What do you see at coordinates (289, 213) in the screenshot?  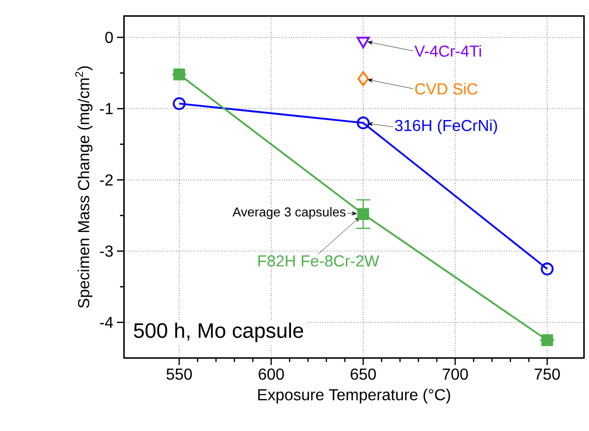 I see `annotation: Average 3 capsules` at bounding box center [289, 213].